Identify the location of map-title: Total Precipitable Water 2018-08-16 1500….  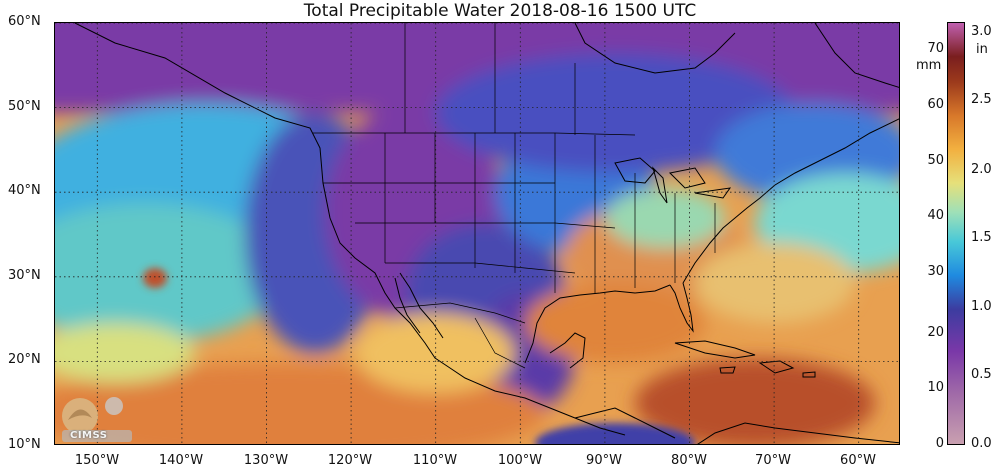
(500, 11).